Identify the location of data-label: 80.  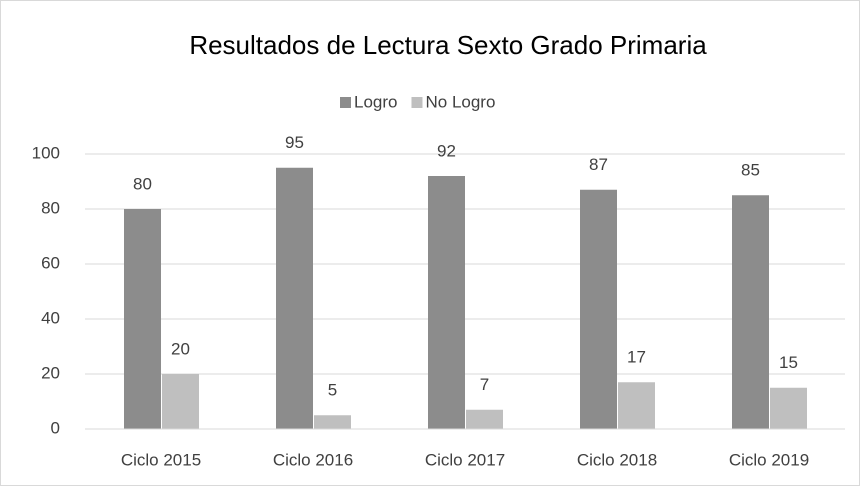
(142, 183).